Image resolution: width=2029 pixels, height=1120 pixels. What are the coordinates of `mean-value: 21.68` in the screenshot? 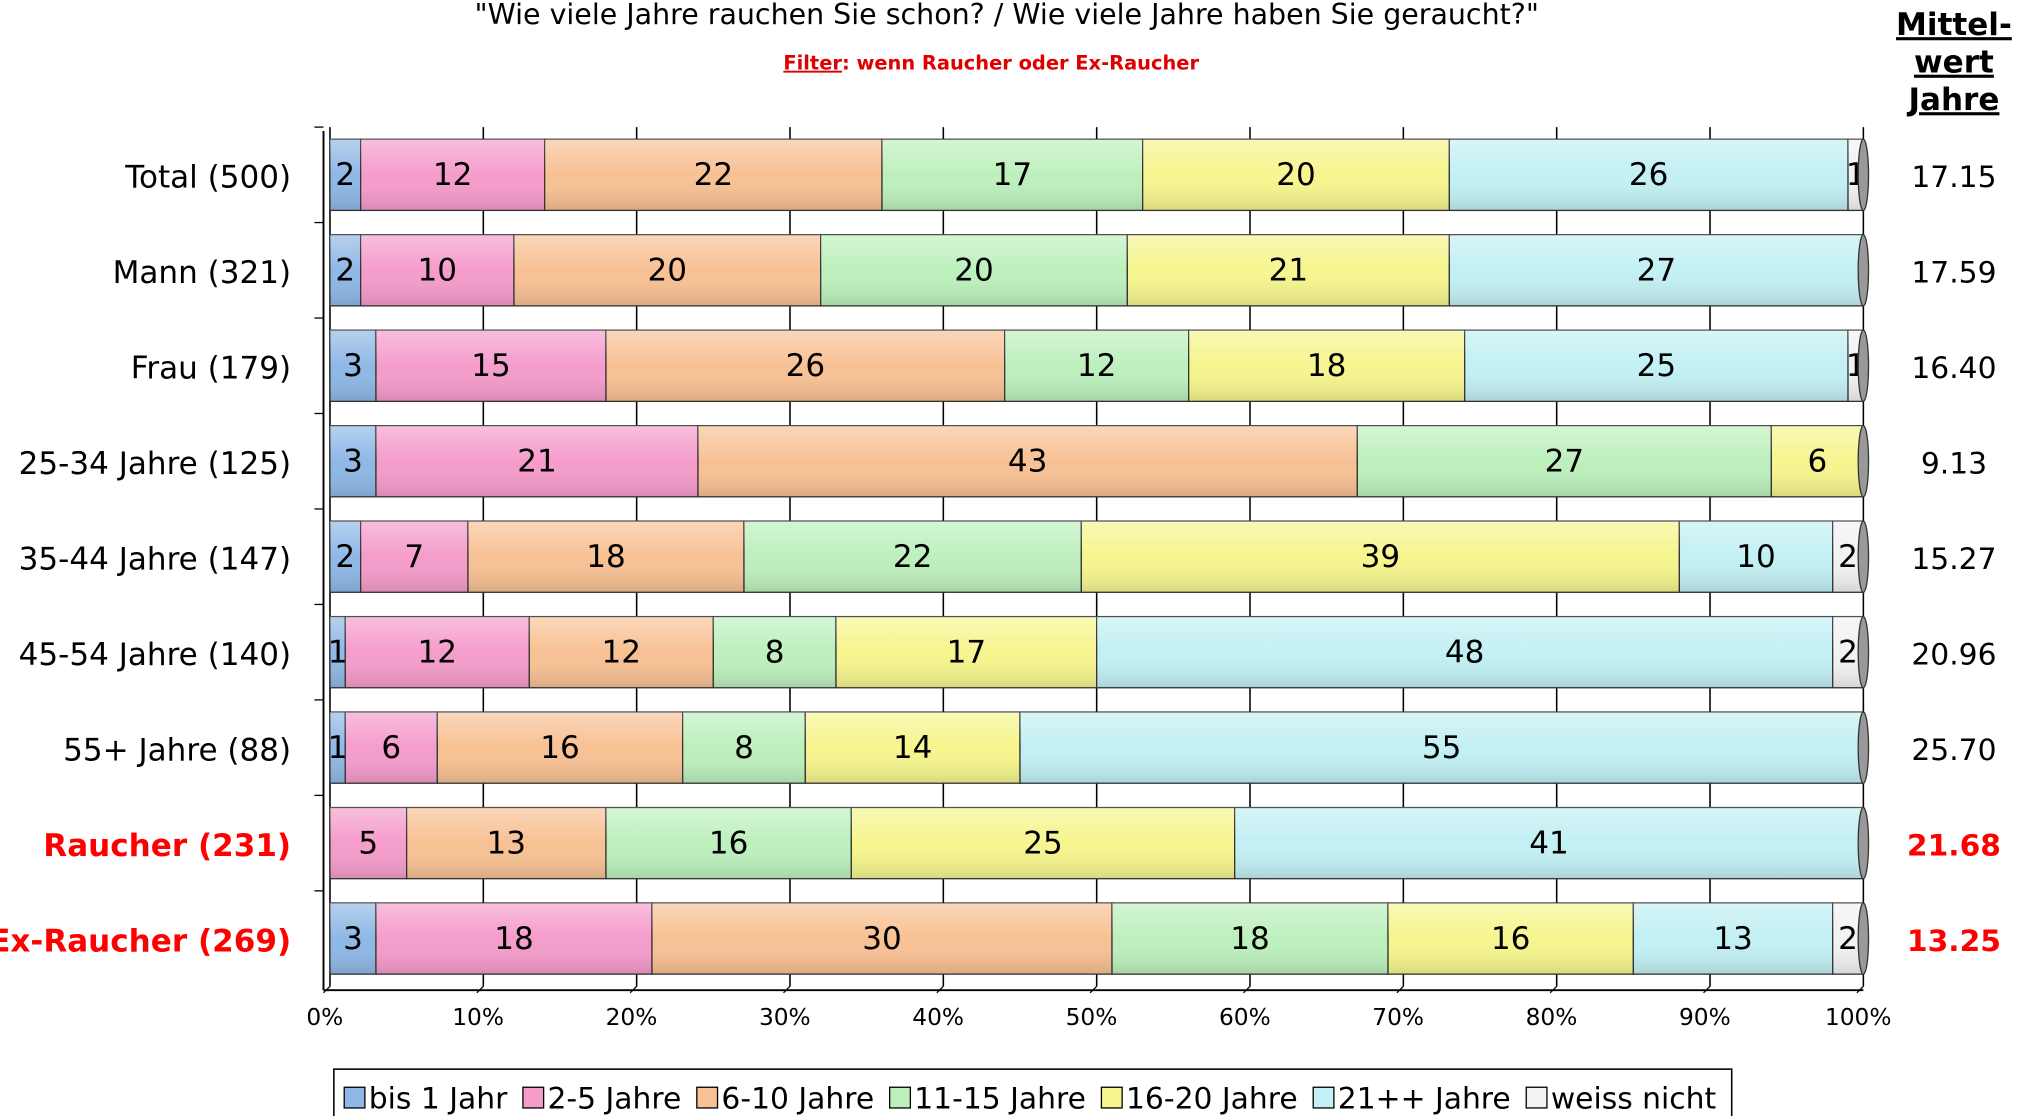 It's located at (1954, 845).